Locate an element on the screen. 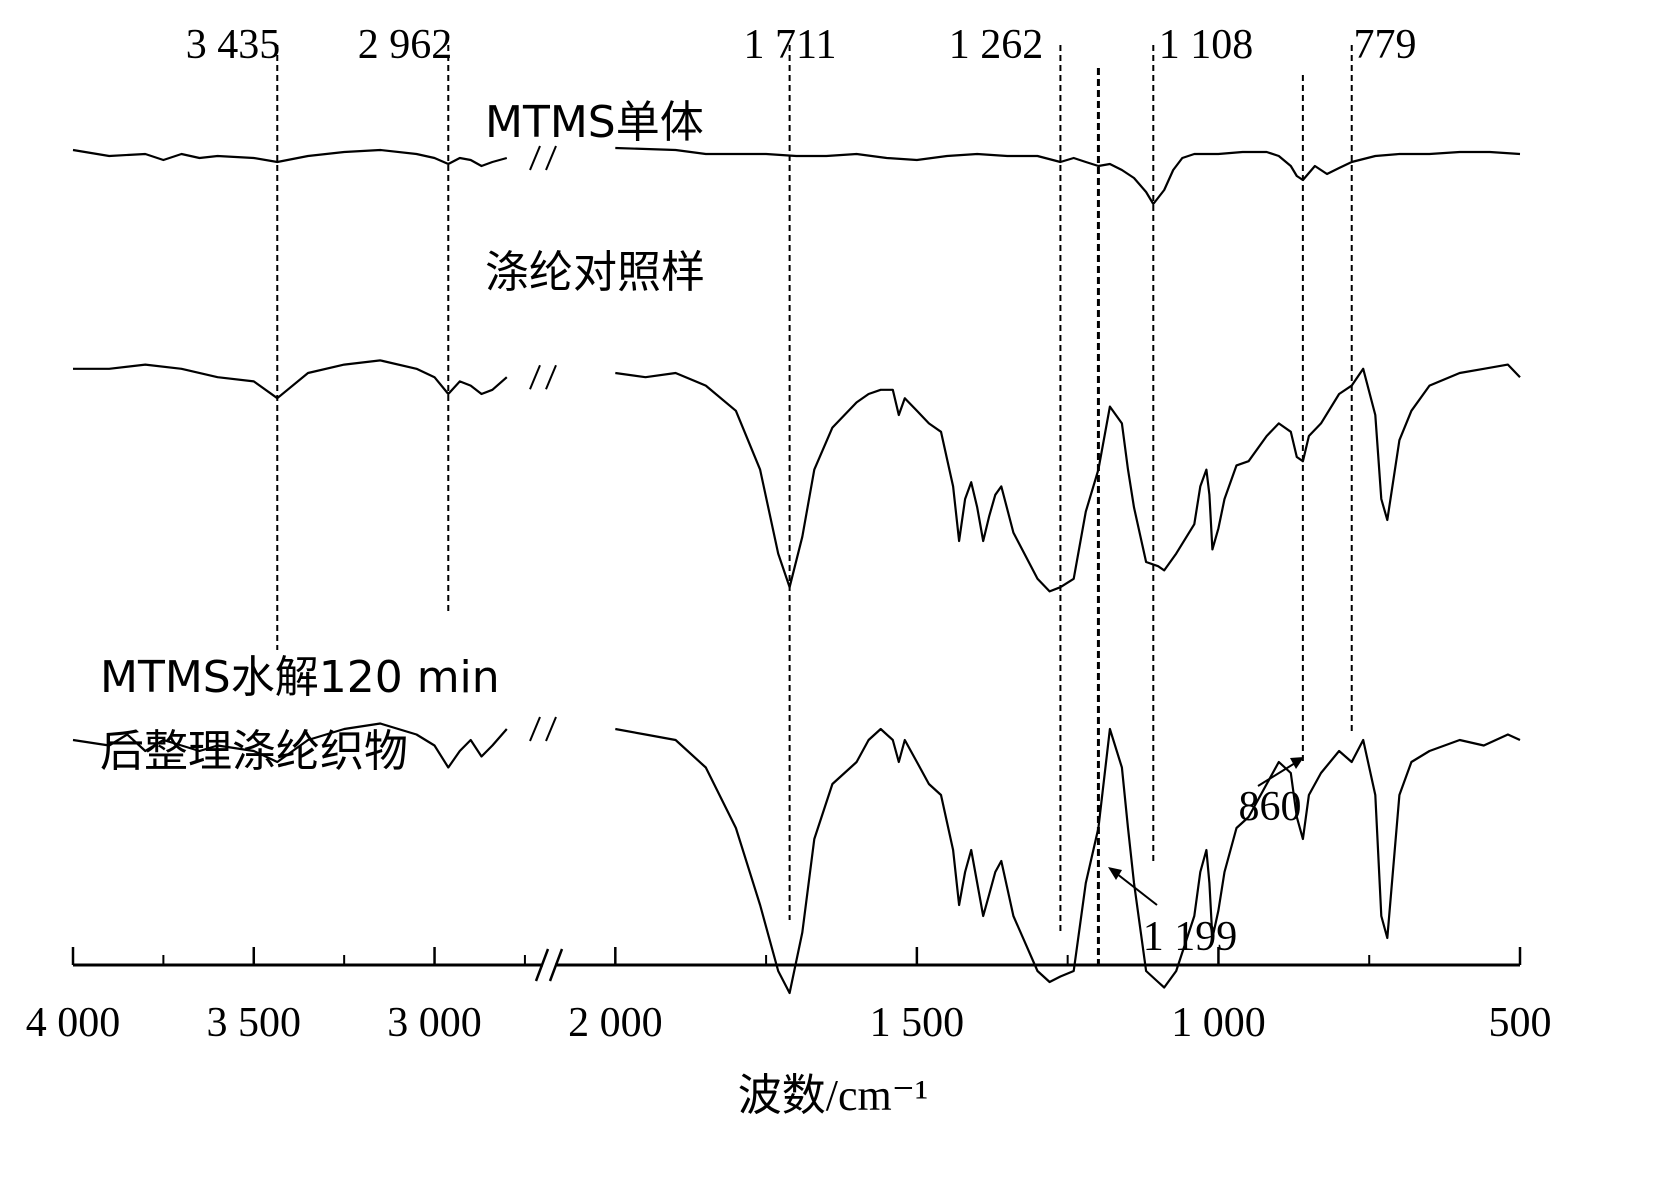 Image resolution: width=1656 pixels, height=1197 pixels. spectrum-curve-1-right is located at coordinates (1068, 176).